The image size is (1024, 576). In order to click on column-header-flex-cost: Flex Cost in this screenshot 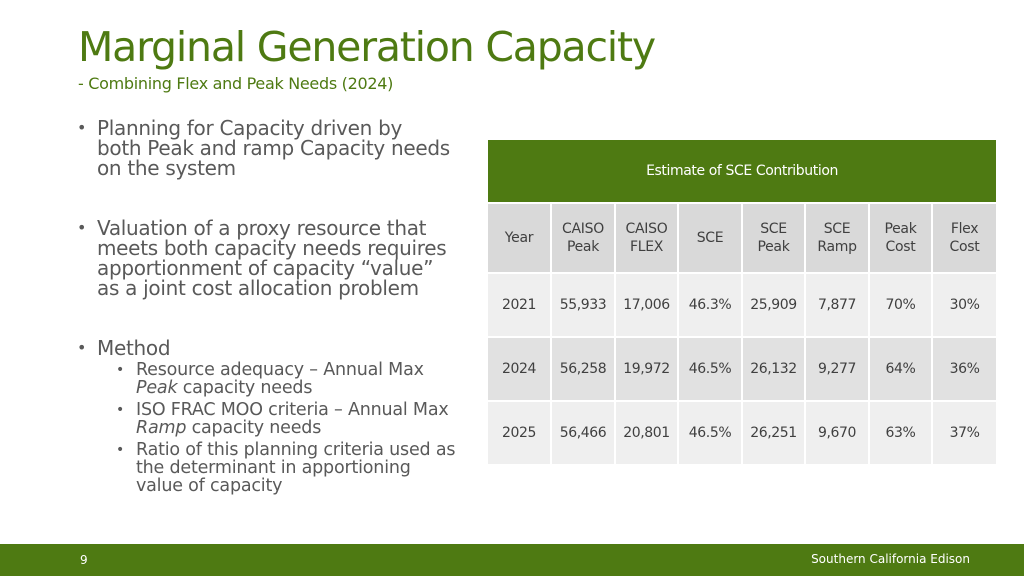, I will do `click(964, 238)`.